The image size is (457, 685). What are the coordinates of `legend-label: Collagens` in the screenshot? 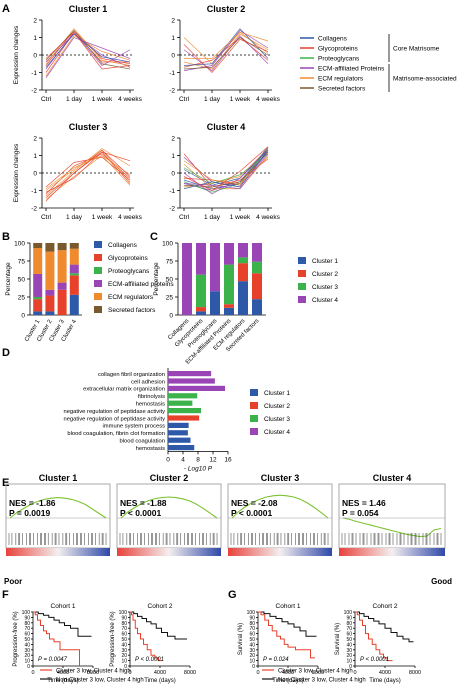 It's located at (333, 39).